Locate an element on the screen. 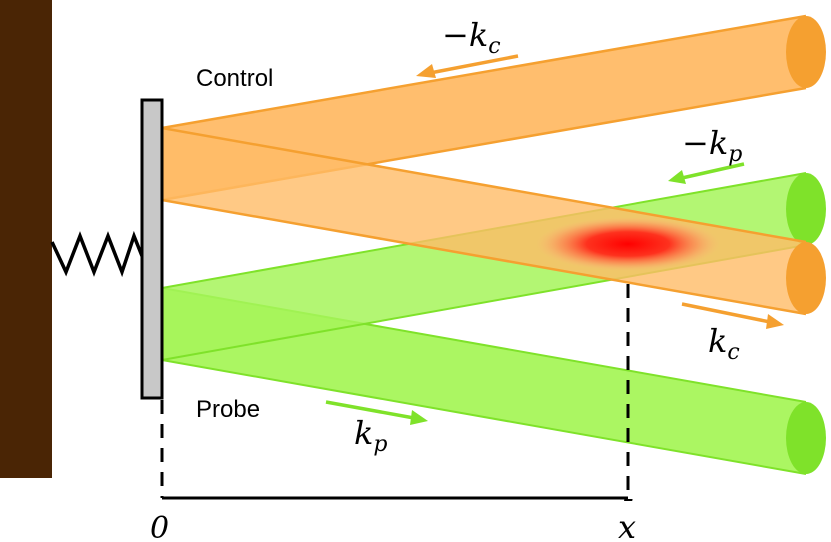 This screenshot has height=542, width=831. origin-label: 0 is located at coordinates (159, 526).